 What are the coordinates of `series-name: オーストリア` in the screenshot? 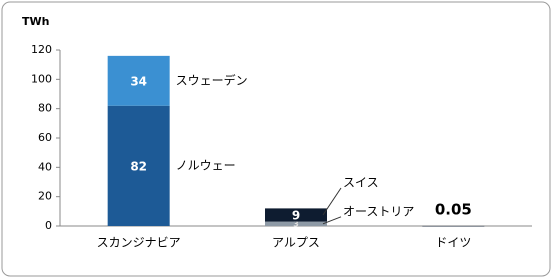 It's located at (378, 211).